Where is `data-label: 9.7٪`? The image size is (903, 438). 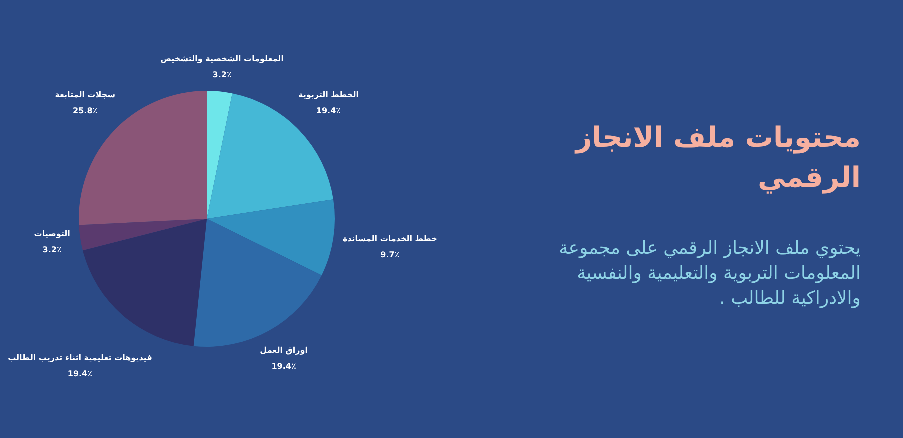
data-label: 9.7٪ is located at coordinates (390, 255).